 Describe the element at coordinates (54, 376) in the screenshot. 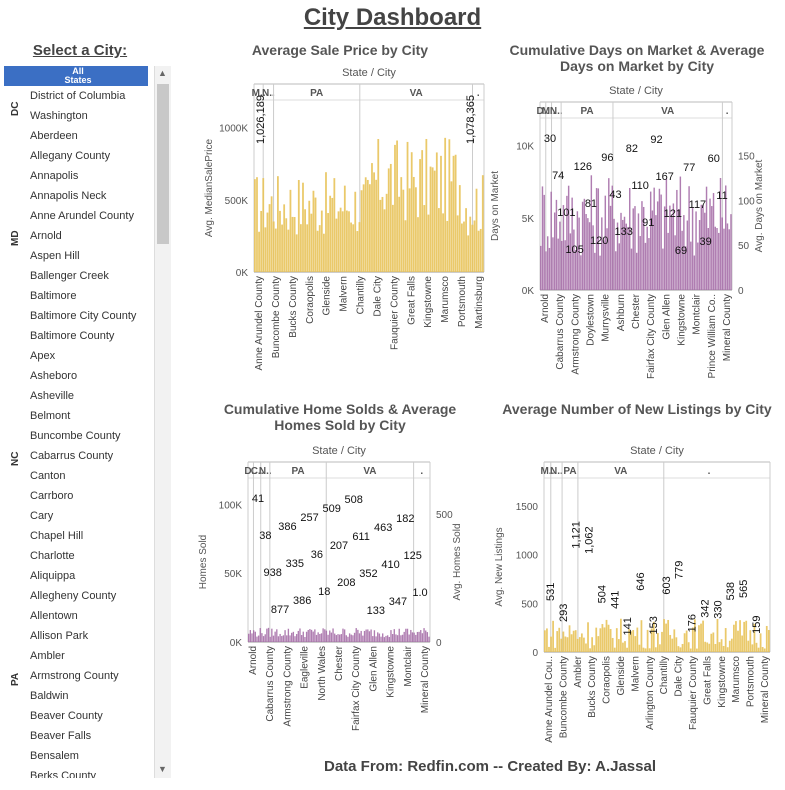

I see `city-option: Asheboro` at that location.